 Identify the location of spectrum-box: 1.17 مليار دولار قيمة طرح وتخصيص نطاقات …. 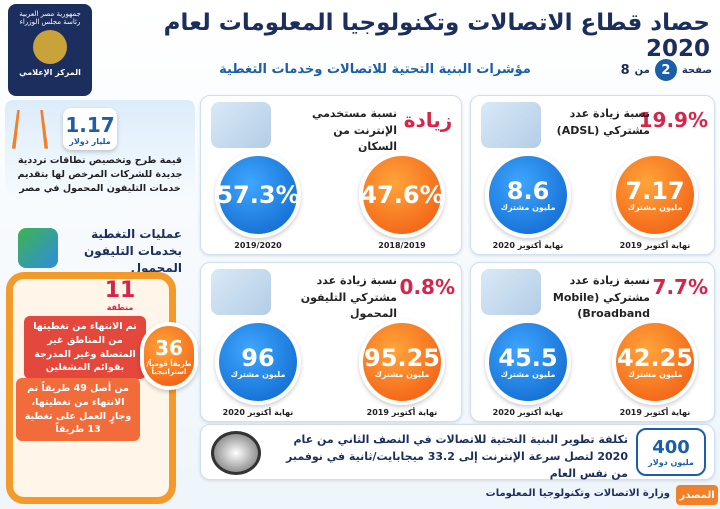
(100, 149).